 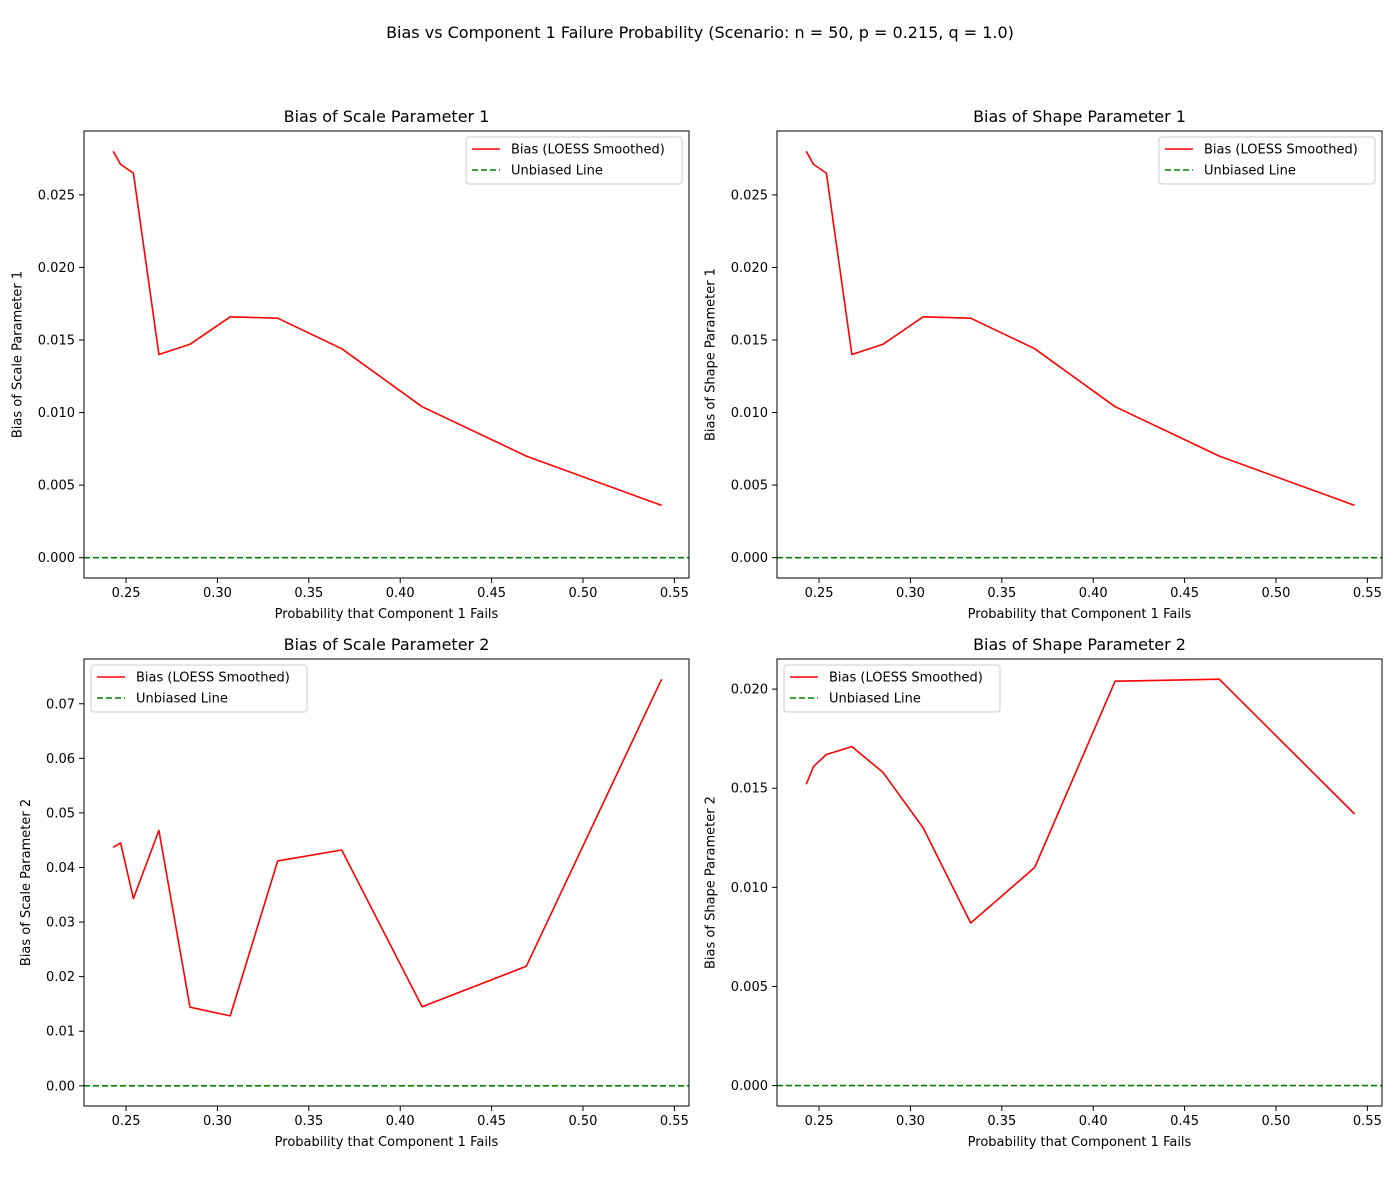 What do you see at coordinates (387, 644) in the screenshot?
I see `subplot-title: Bias of Scale Parameter 2` at bounding box center [387, 644].